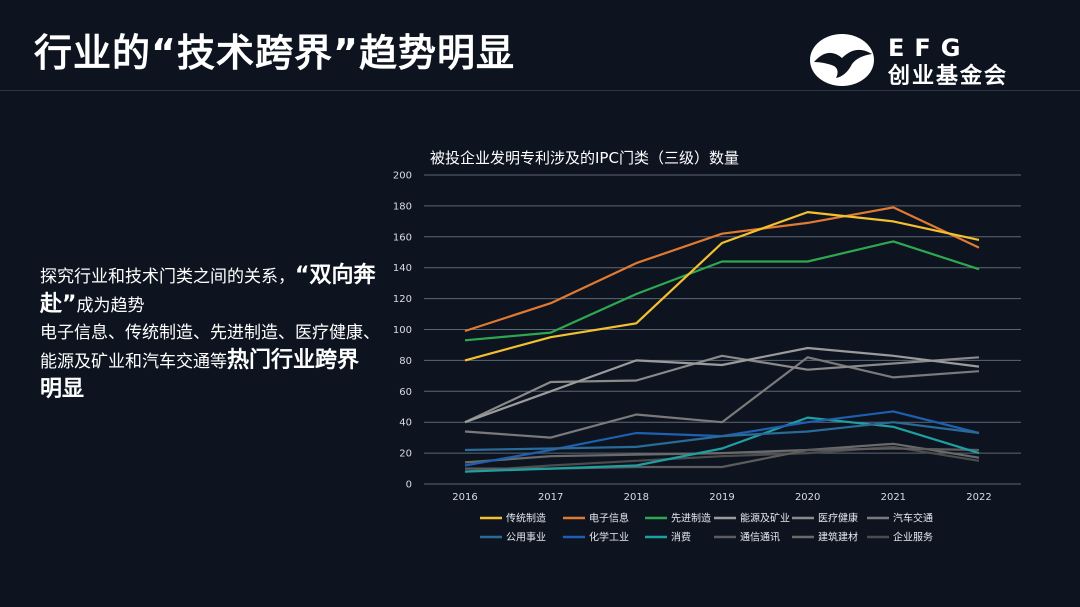  I want to click on legend-label: 化学工业, so click(609, 537).